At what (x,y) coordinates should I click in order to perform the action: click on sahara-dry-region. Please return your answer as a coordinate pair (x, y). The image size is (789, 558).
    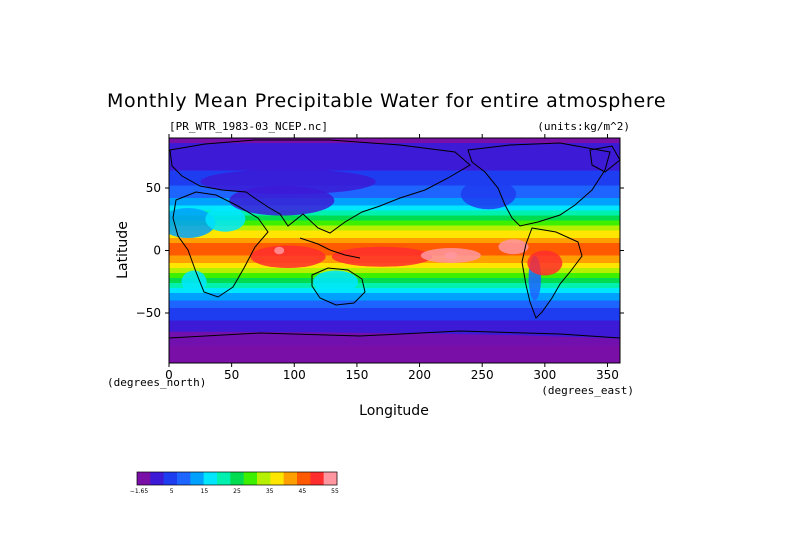
    Looking at the image, I should click on (192, 223).